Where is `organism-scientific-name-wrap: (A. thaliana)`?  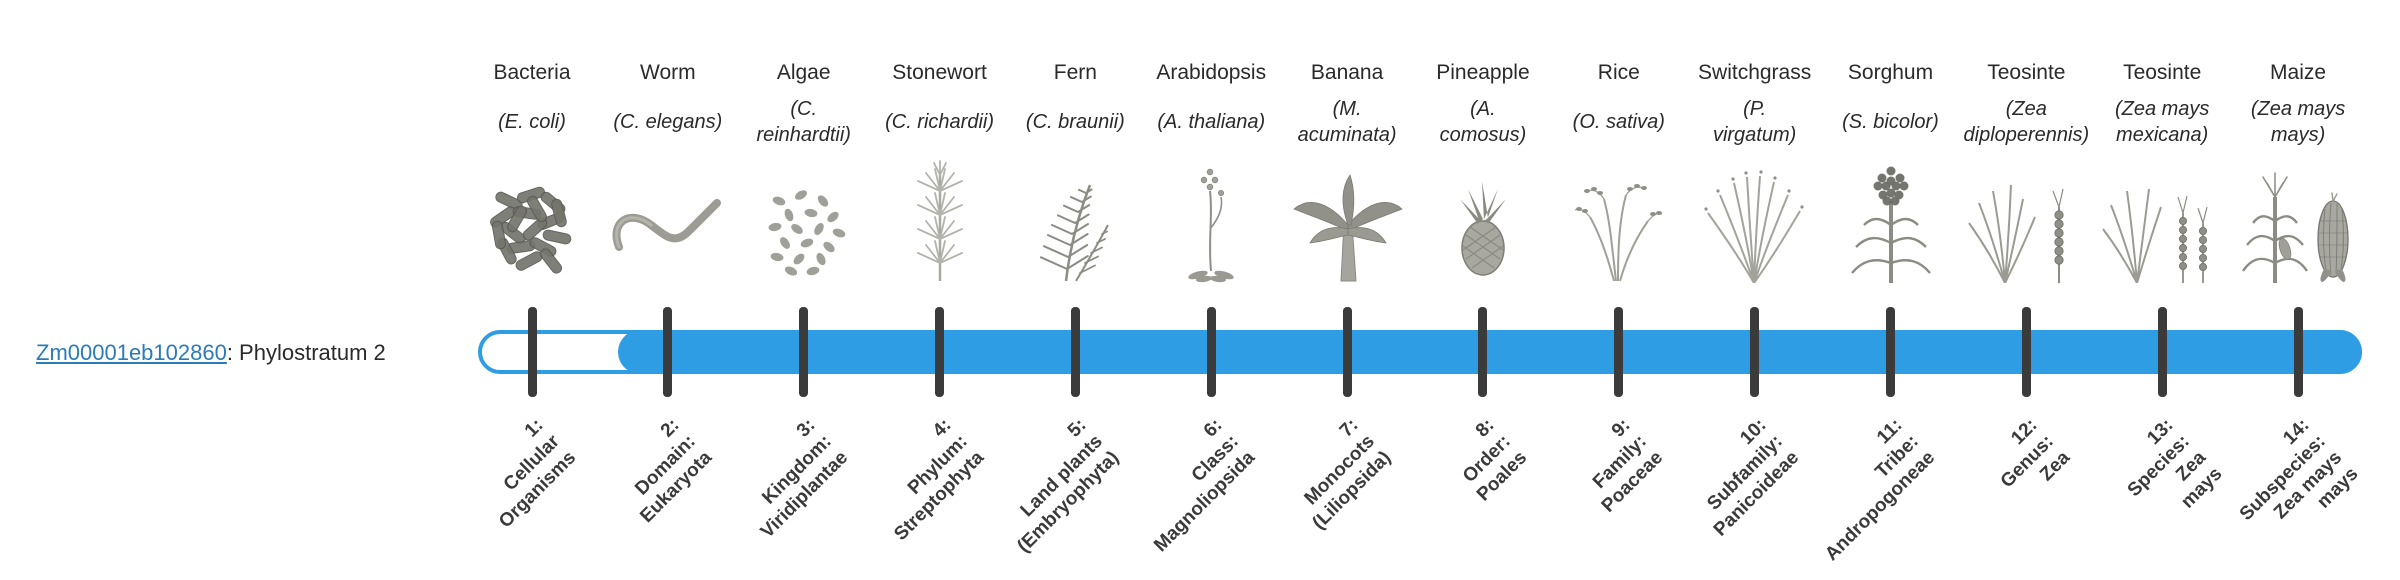
organism-scientific-name-wrap: (A. thaliana) is located at coordinates (1211, 122).